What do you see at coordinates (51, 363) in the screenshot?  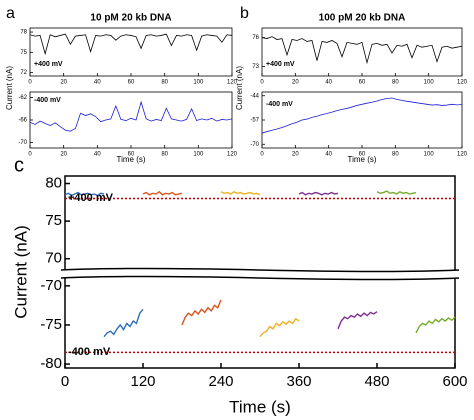 I see `y-tick-label: -80` at bounding box center [51, 363].